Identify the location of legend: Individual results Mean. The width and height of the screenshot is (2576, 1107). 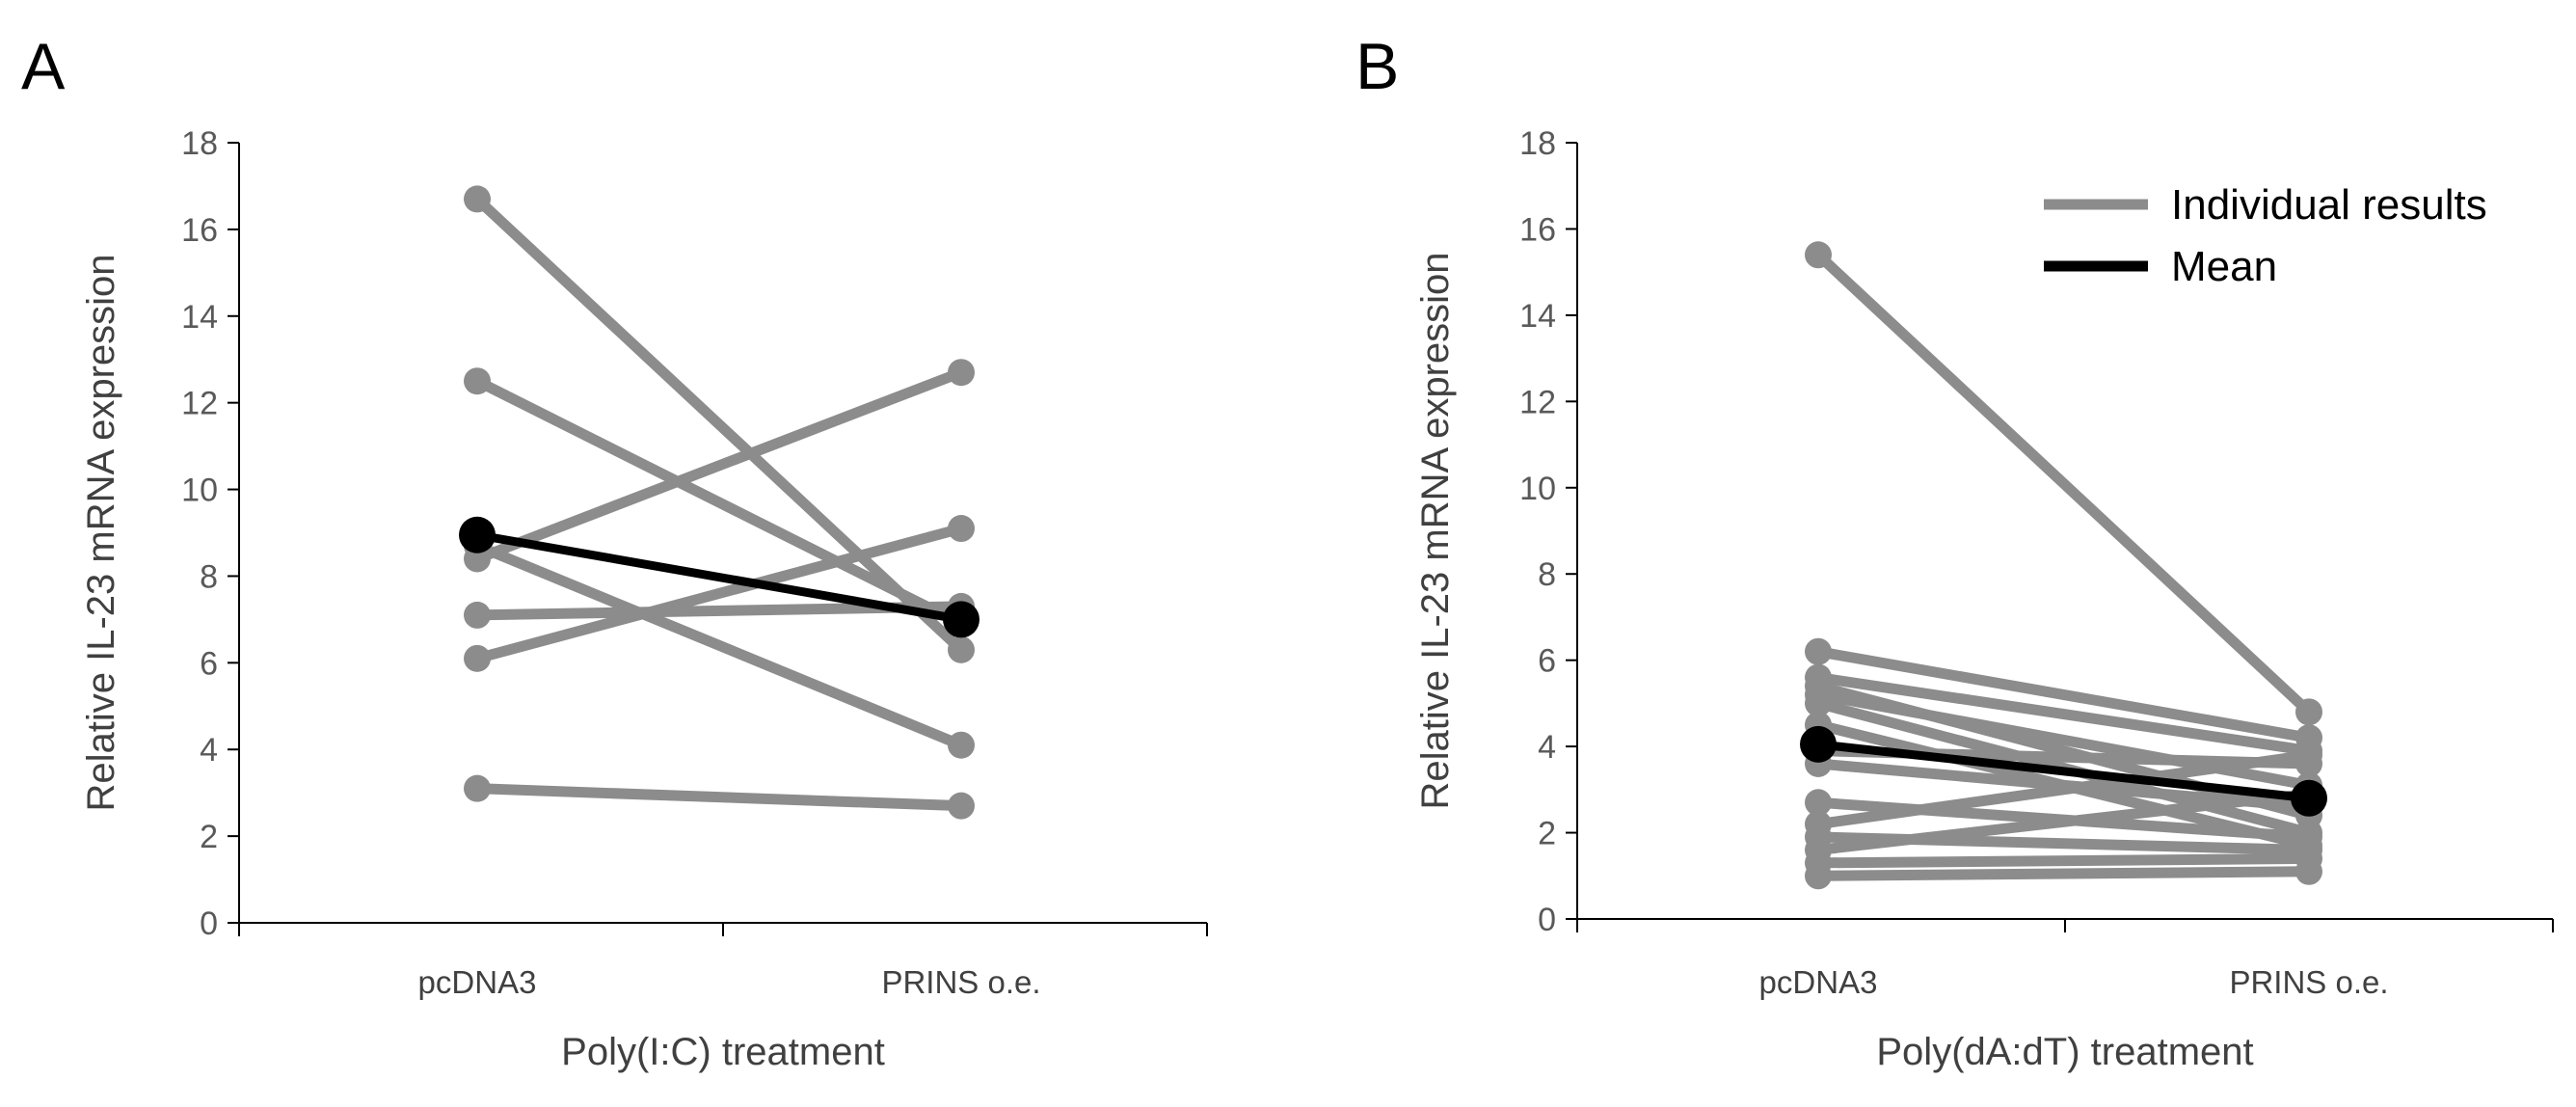
(2266, 235).